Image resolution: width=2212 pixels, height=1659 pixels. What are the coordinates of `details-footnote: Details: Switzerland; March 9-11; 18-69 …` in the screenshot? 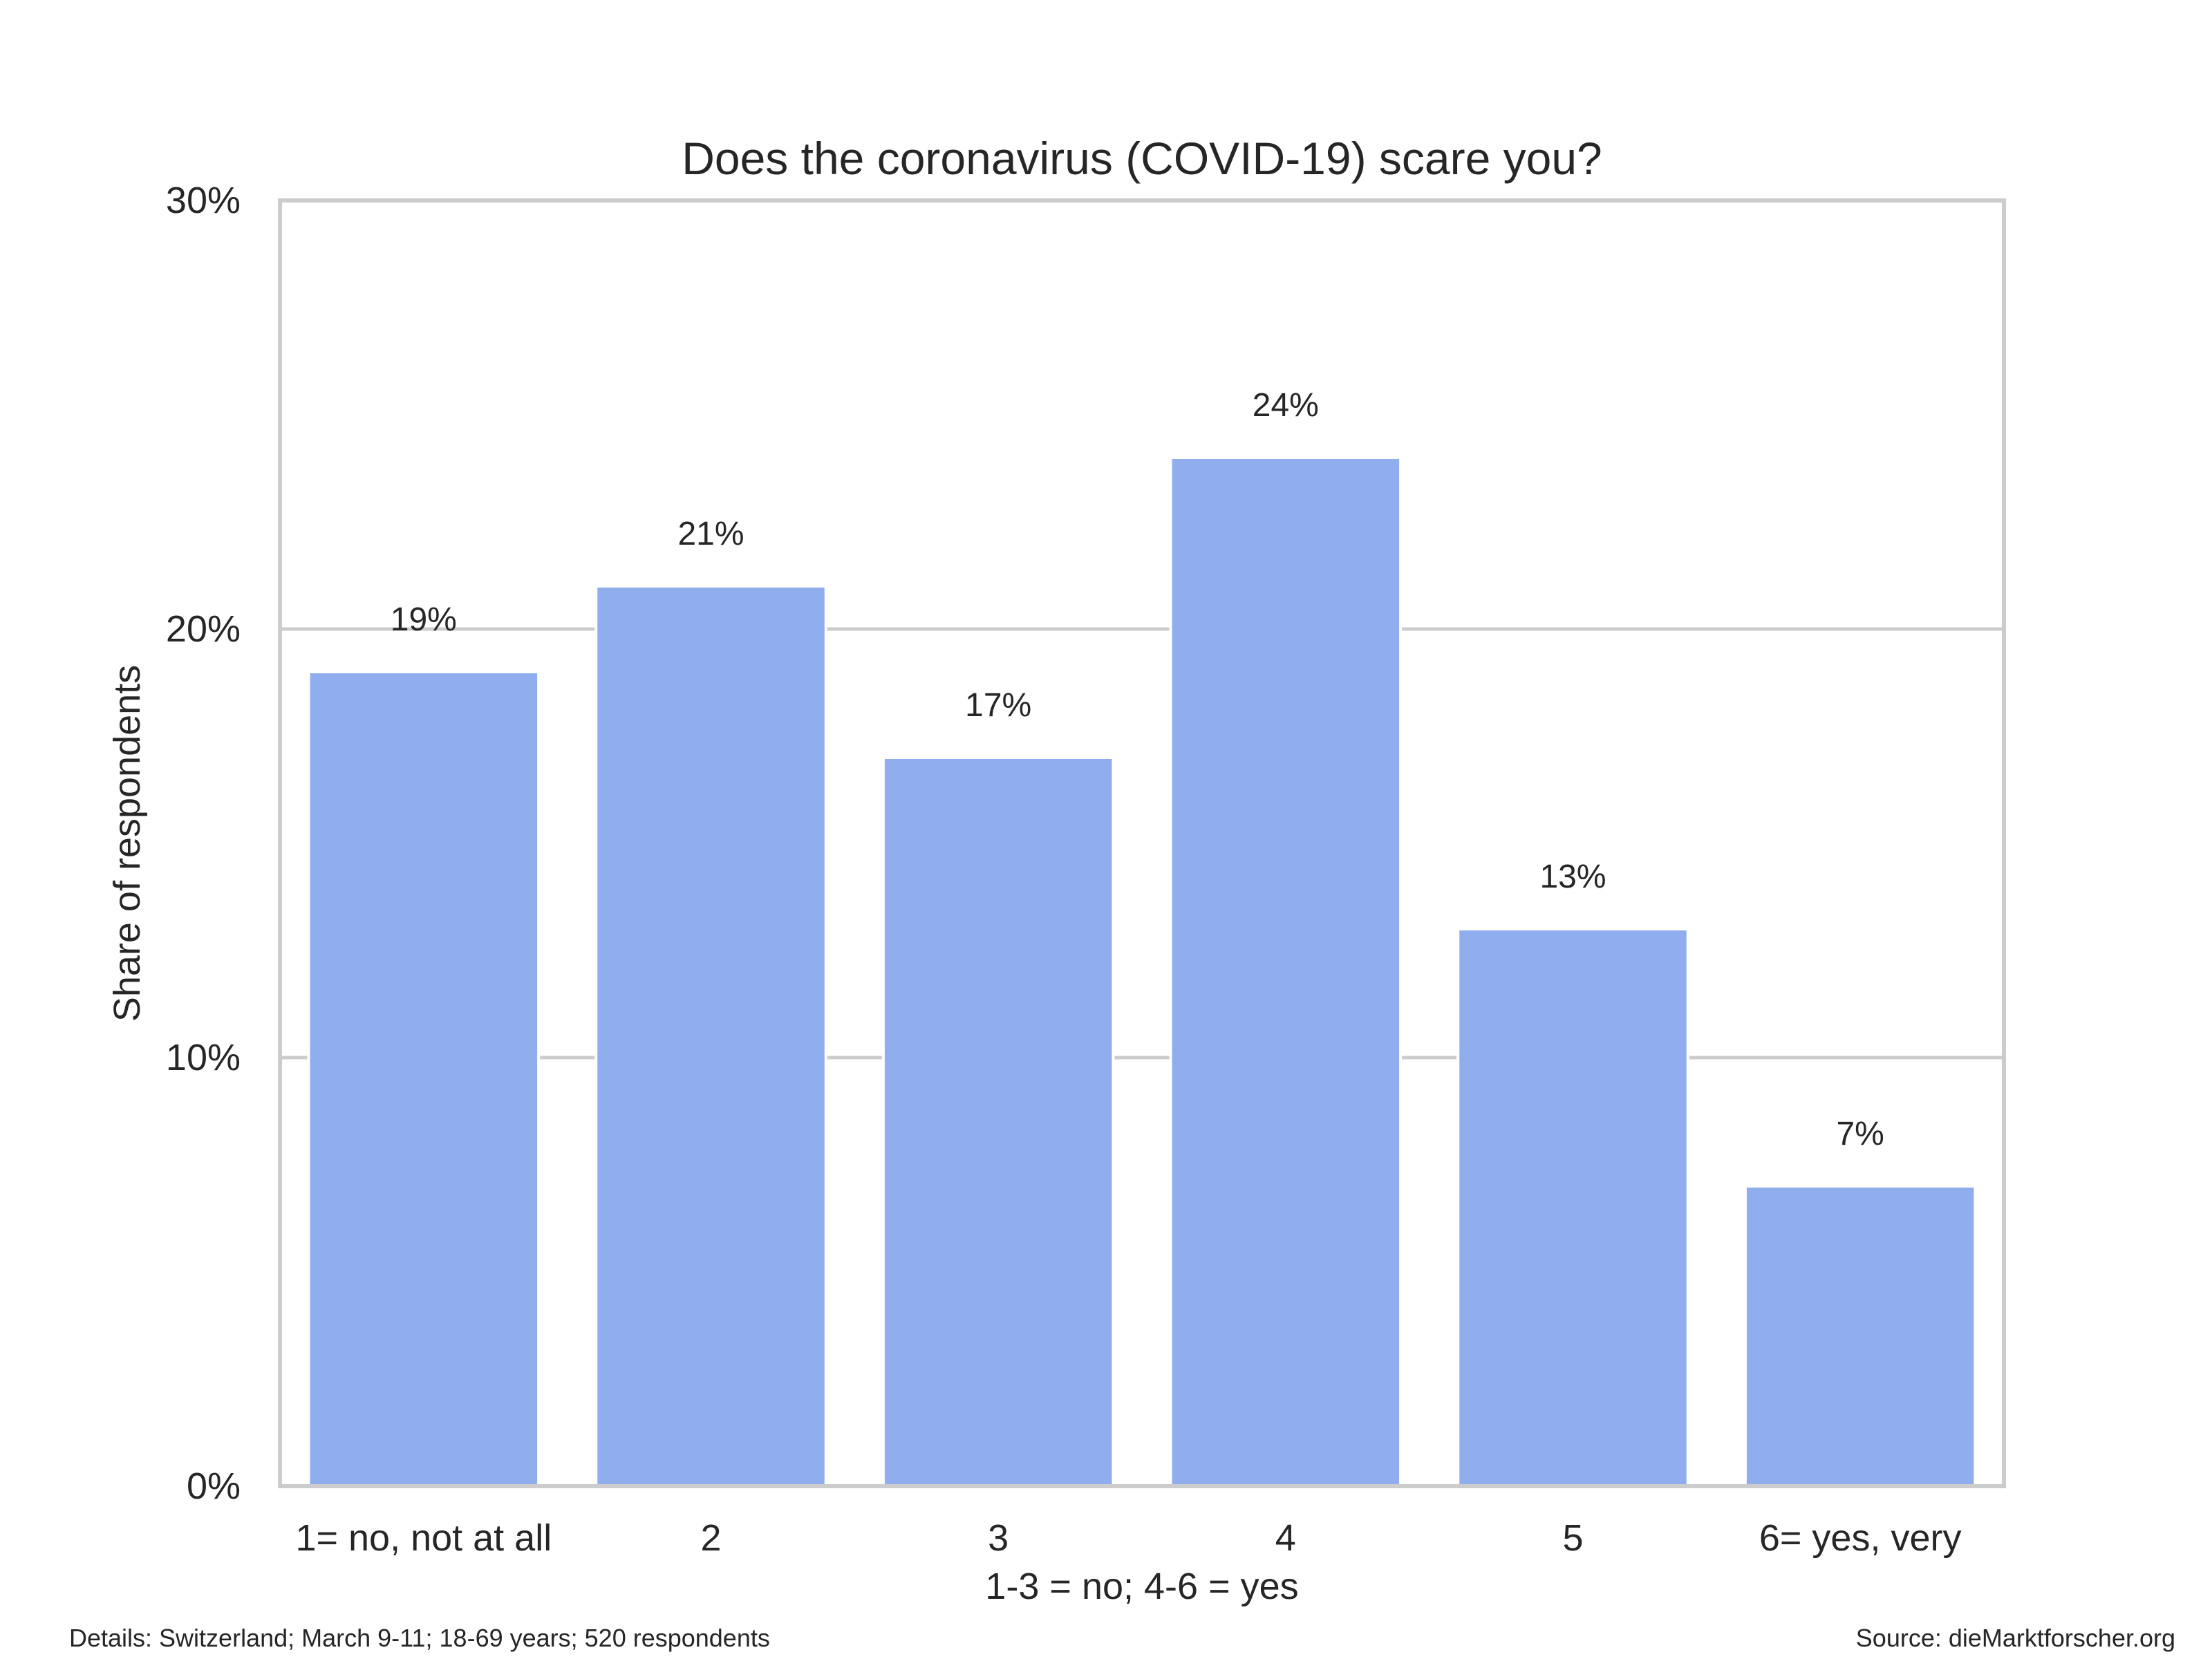 It's located at (419, 1638).